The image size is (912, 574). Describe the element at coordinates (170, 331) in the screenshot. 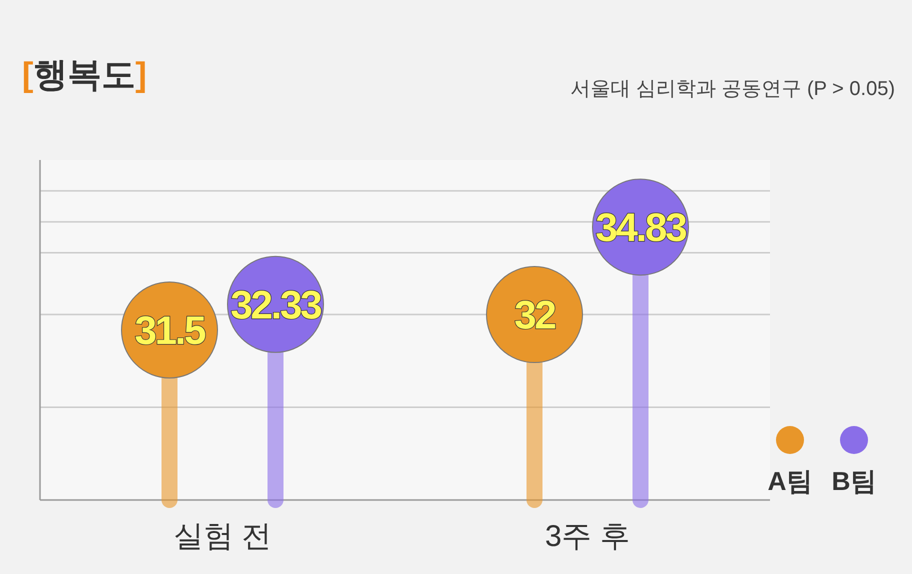

I see `data-label: 31.5` at that location.